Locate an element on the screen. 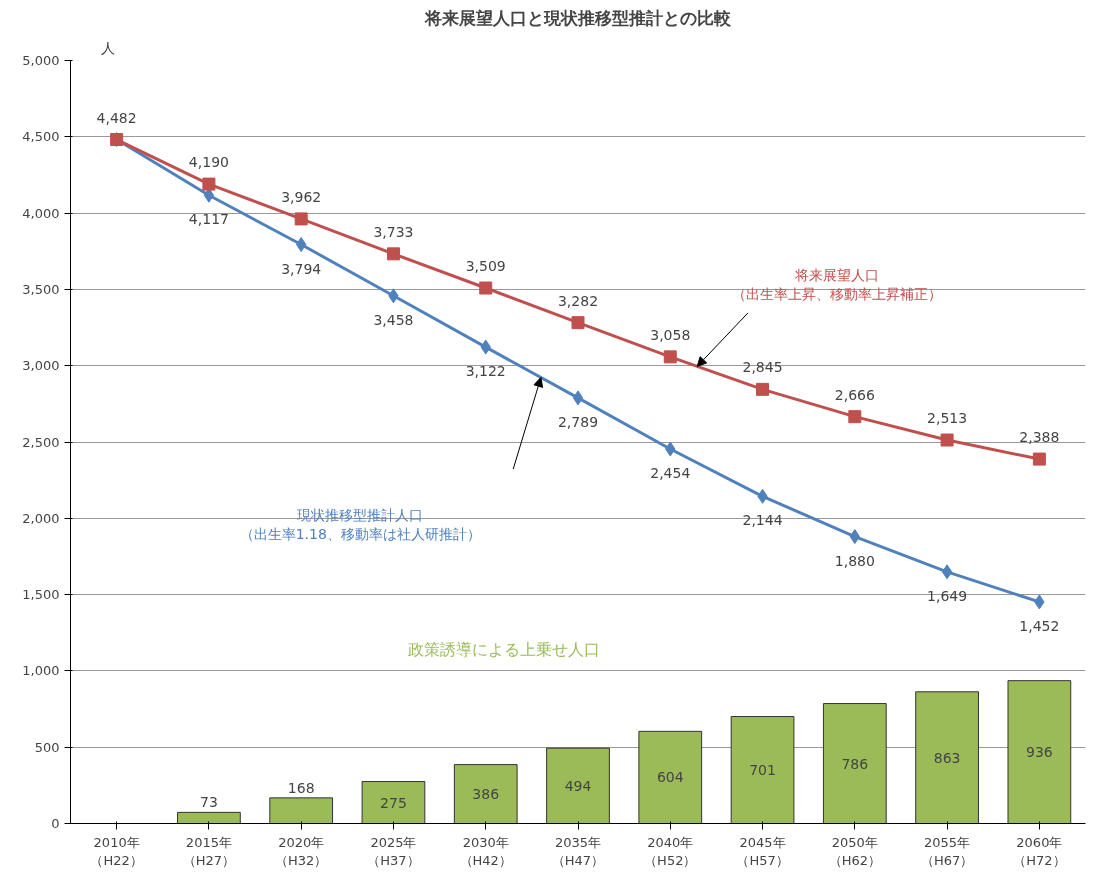 This screenshot has width=1102, height=885. data-label: 2,144 is located at coordinates (762, 520).